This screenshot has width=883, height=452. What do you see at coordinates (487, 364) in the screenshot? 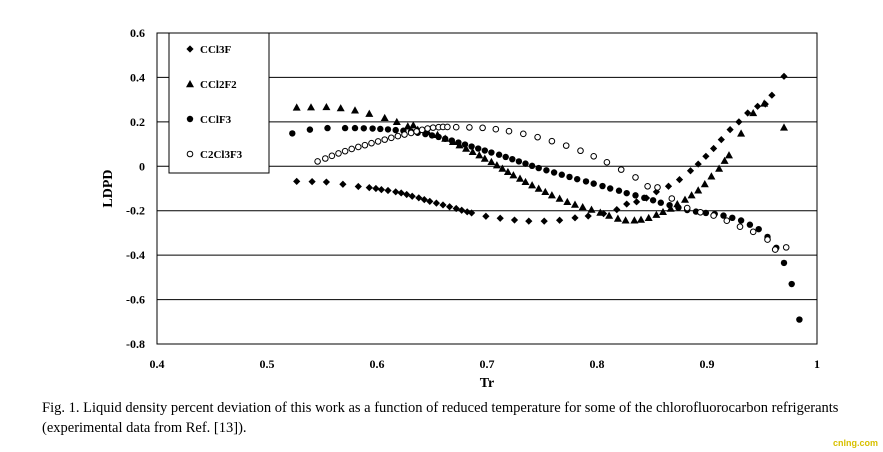
I see `x-tick-label: 0.7` at bounding box center [487, 364].